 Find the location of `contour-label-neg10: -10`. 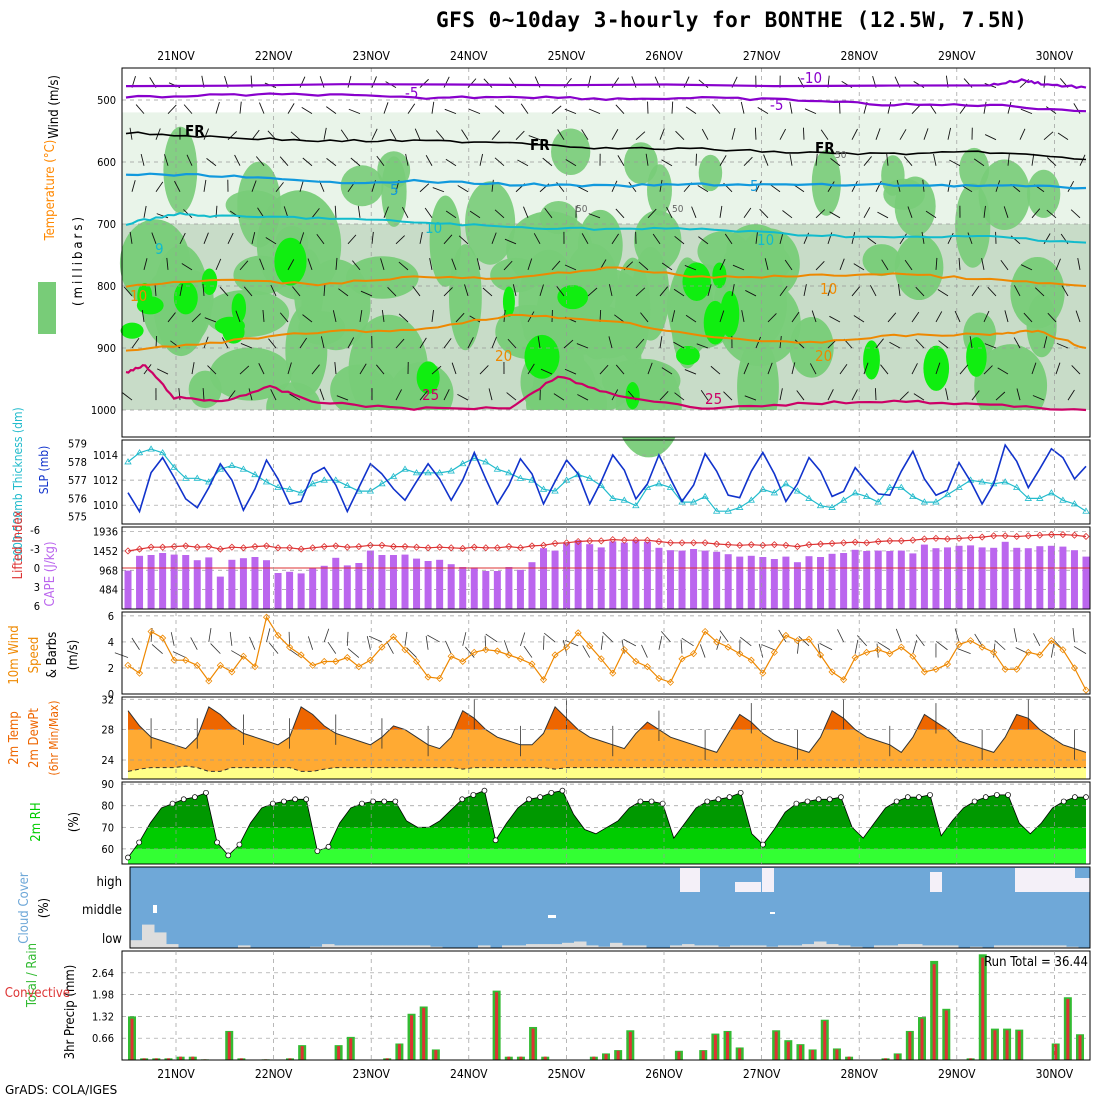

contour-label-neg10: -10 is located at coordinates (811, 78).